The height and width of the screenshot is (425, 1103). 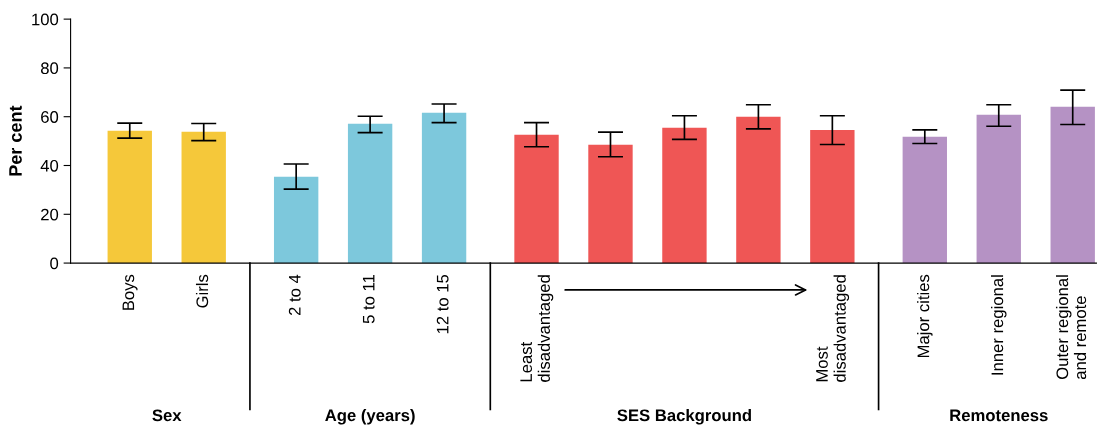 I want to click on x-tick-label: Inner regional, so click(x=998, y=325).